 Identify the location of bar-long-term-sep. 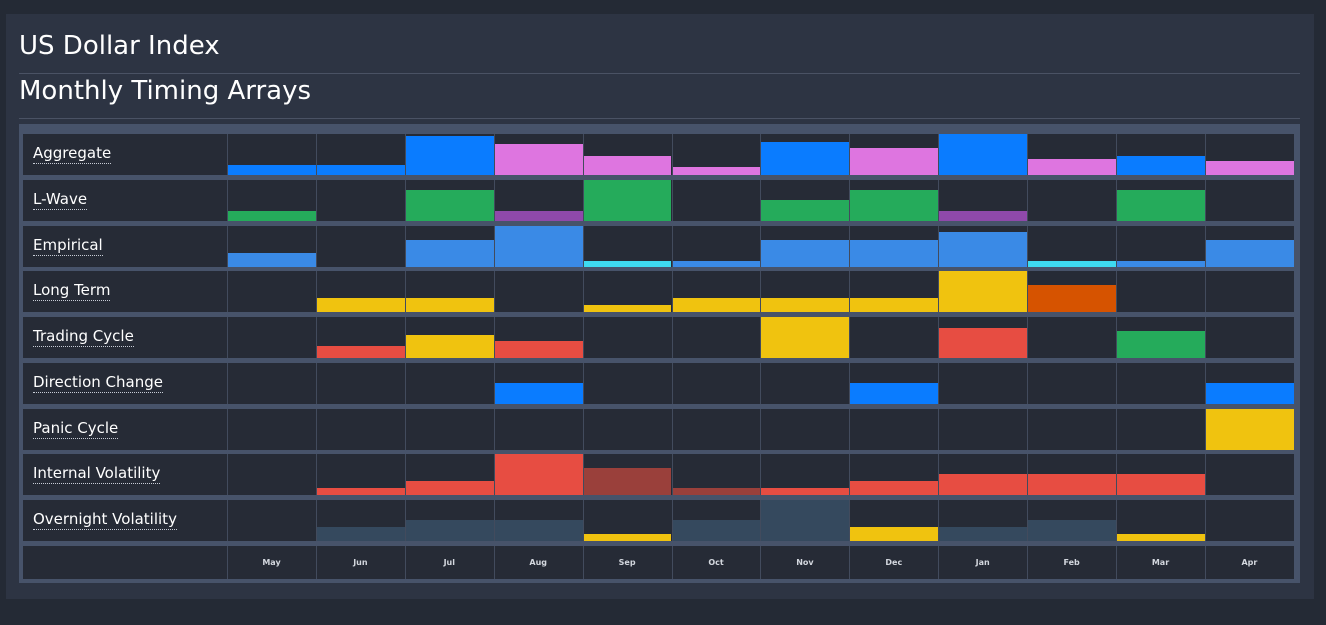
(627, 309).